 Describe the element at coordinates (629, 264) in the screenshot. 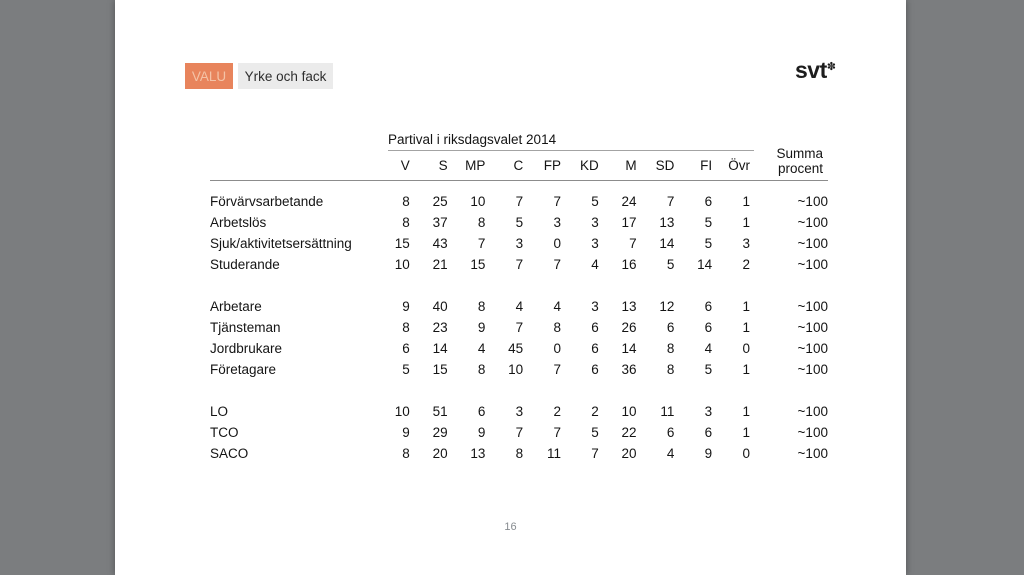

I see `cell-value: 16` at that location.